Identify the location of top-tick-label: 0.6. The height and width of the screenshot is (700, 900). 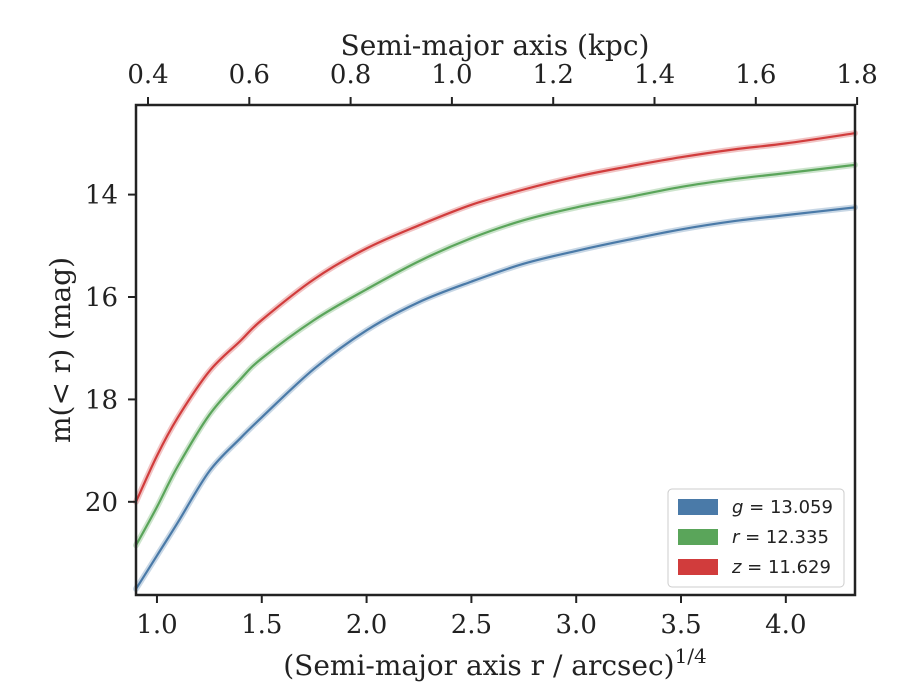
(249, 75).